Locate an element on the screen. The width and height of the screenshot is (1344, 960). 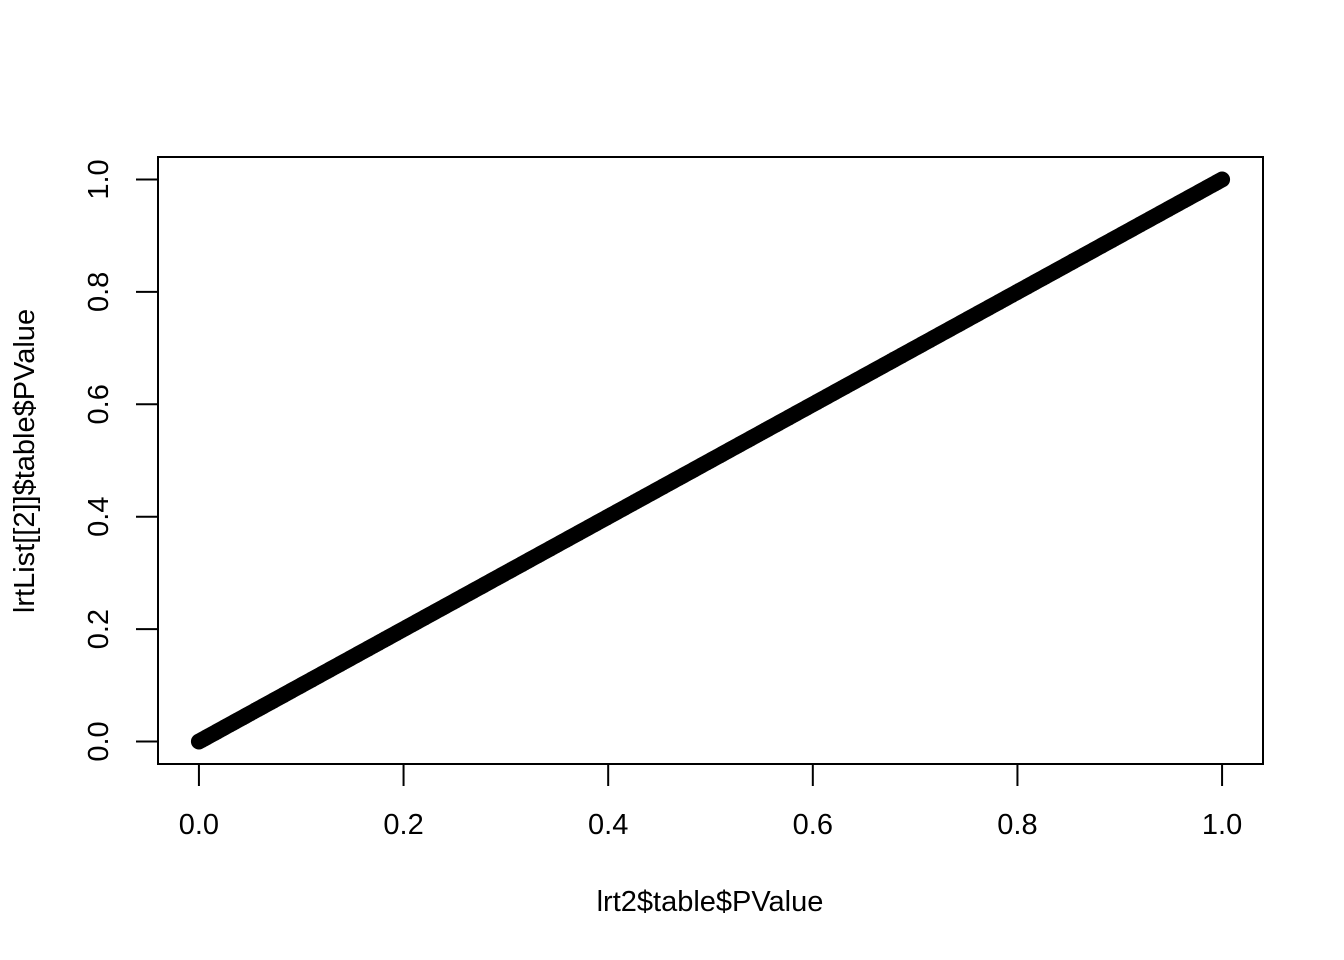
x-axis: 0.0 0.2 0.4 0.6 0.8 1.0 is located at coordinates (710, 802).